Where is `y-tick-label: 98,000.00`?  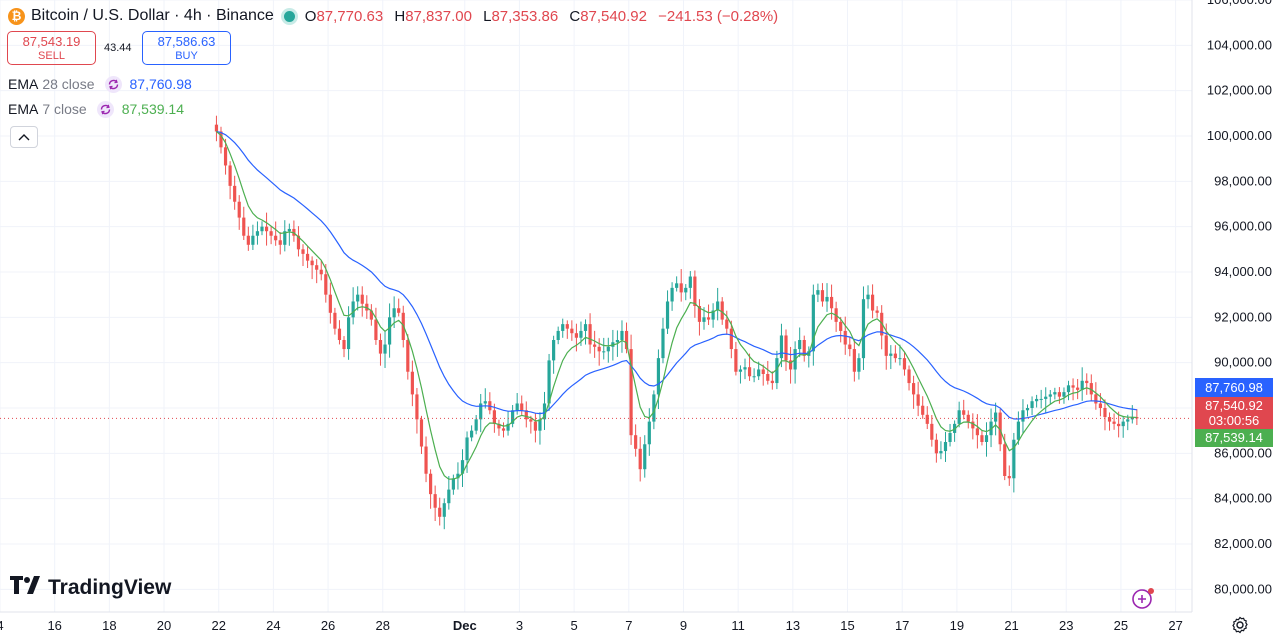 y-tick-label: 98,000.00 is located at coordinates (1243, 180).